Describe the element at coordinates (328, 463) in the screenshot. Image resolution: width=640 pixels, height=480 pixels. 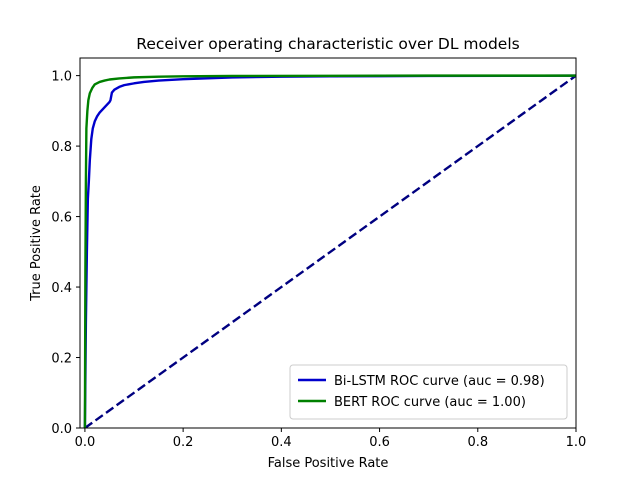
I see `x-axis-title: False Positive Rate` at that location.